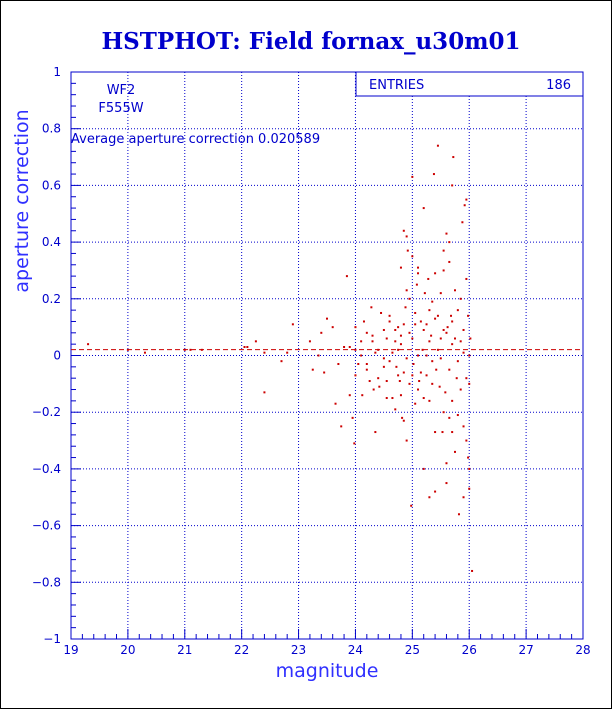  Describe the element at coordinates (469, 84) in the screenshot. I see `stats-box` at that location.